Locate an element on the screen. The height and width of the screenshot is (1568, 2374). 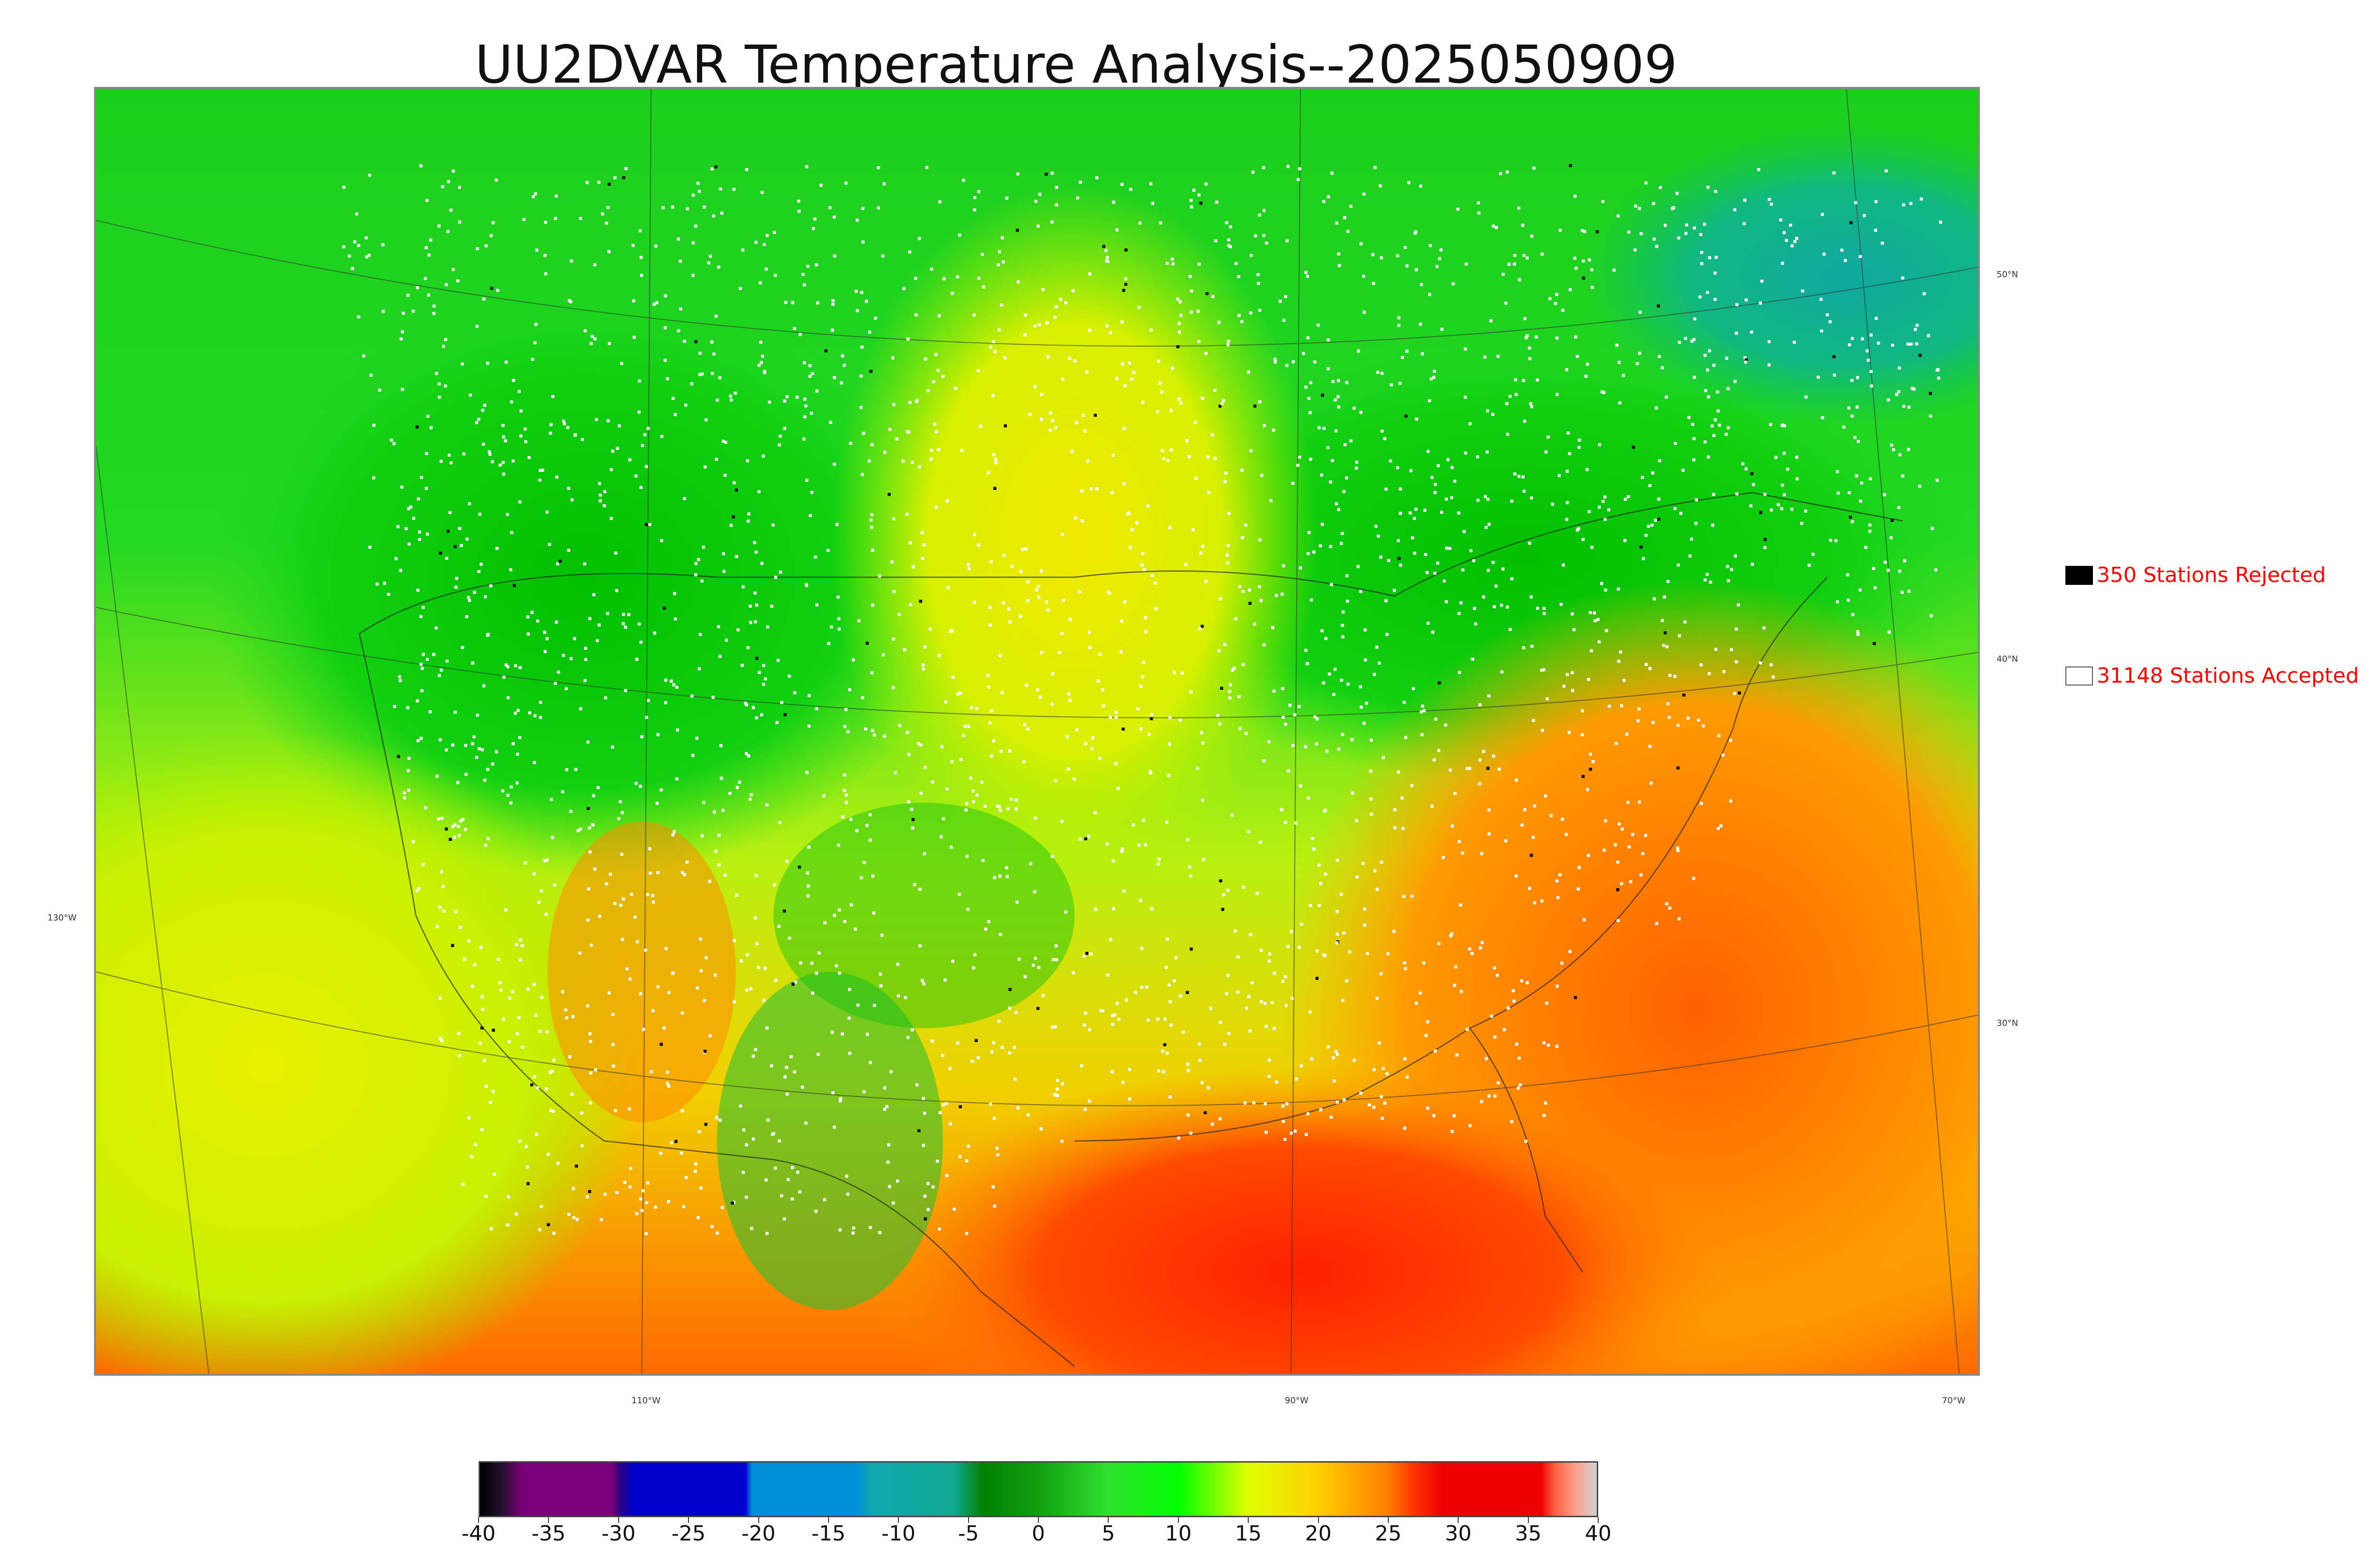
colorbar is located at coordinates (1038, 1489).